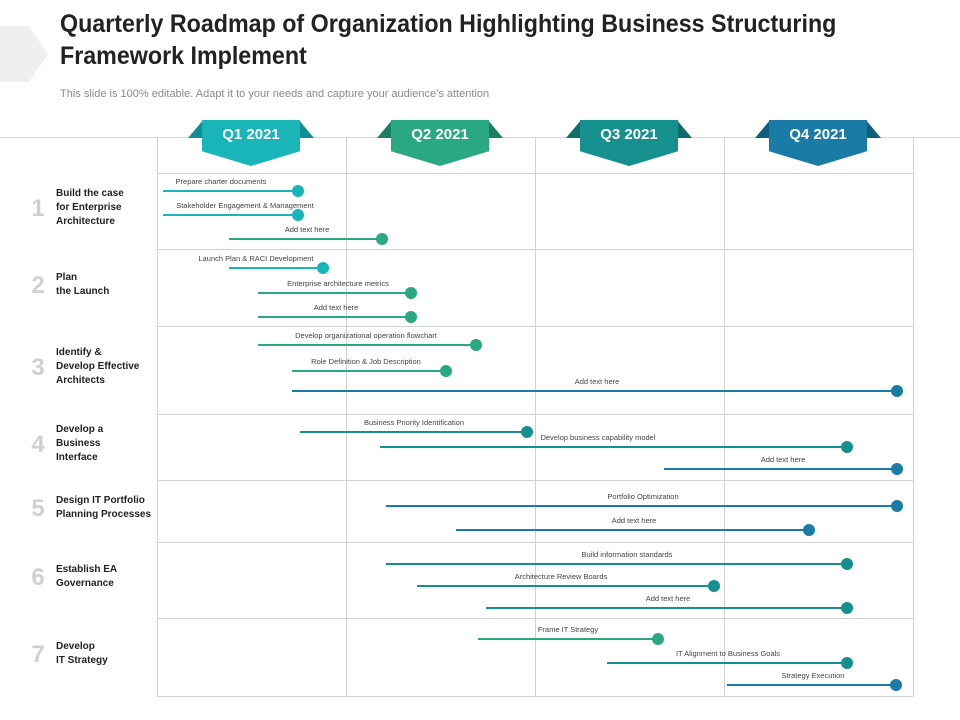 The height and width of the screenshot is (720, 960). Describe the element at coordinates (256, 258) in the screenshot. I see `task-label: Launch Plan & RACI Development` at that location.